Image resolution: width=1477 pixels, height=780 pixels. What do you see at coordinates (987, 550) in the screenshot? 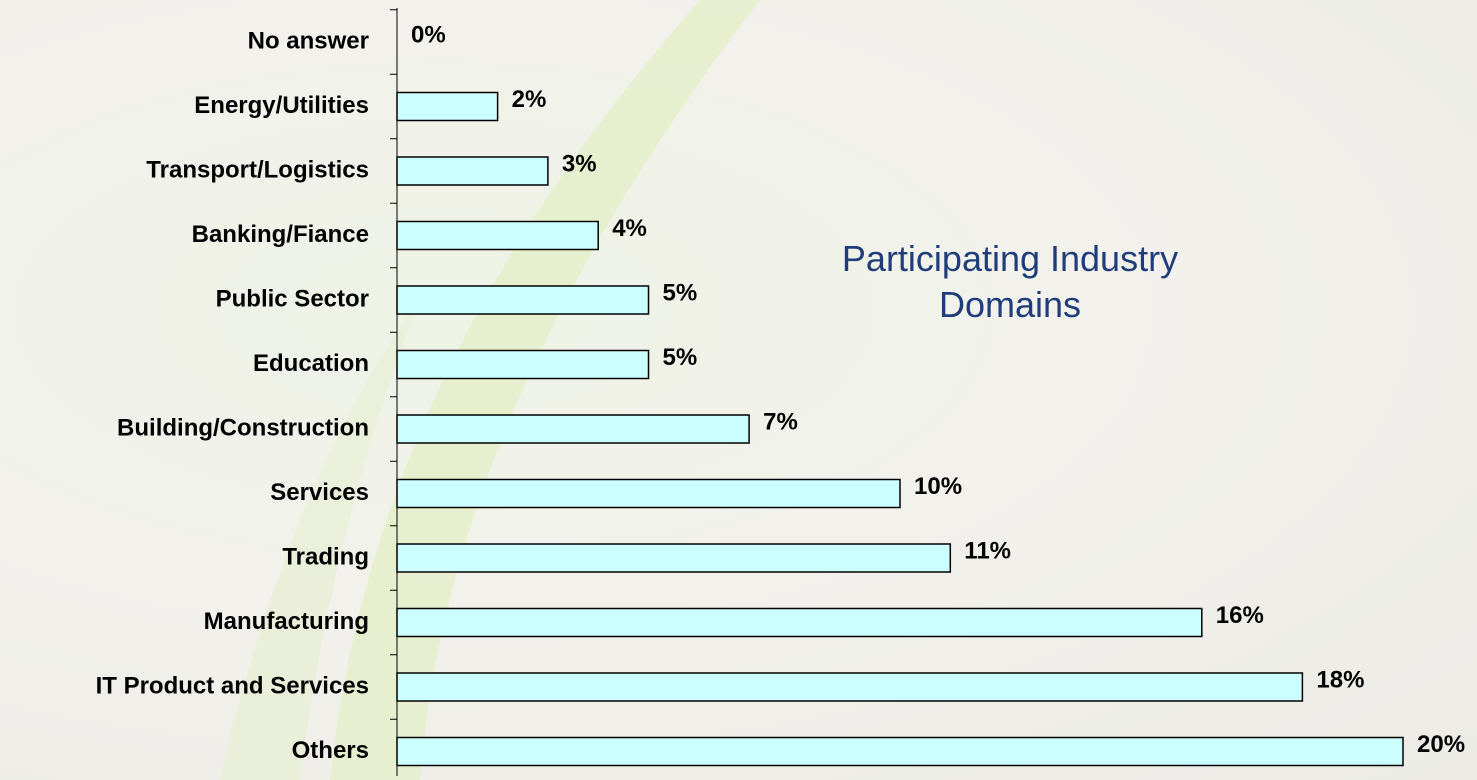
I see `value-label: 11%` at bounding box center [987, 550].